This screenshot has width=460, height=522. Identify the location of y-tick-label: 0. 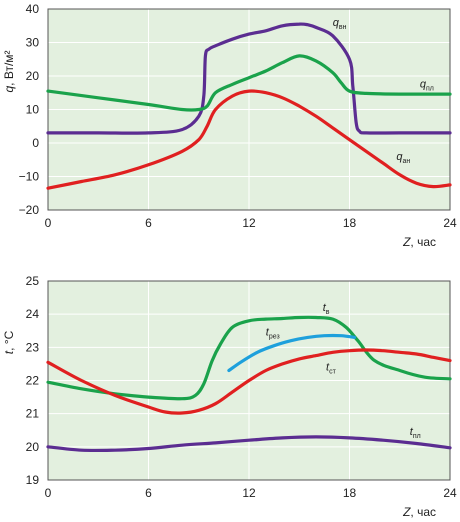
(35, 143).